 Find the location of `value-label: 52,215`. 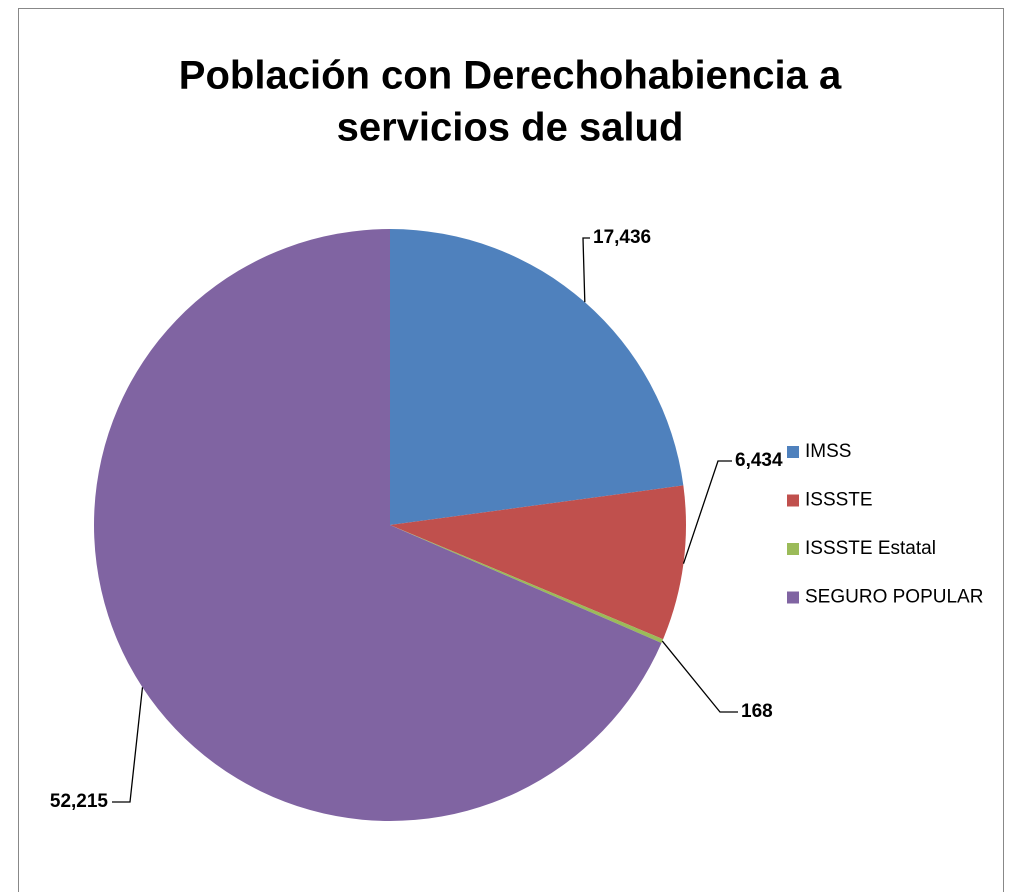

value-label: 52,215 is located at coordinates (79, 801).